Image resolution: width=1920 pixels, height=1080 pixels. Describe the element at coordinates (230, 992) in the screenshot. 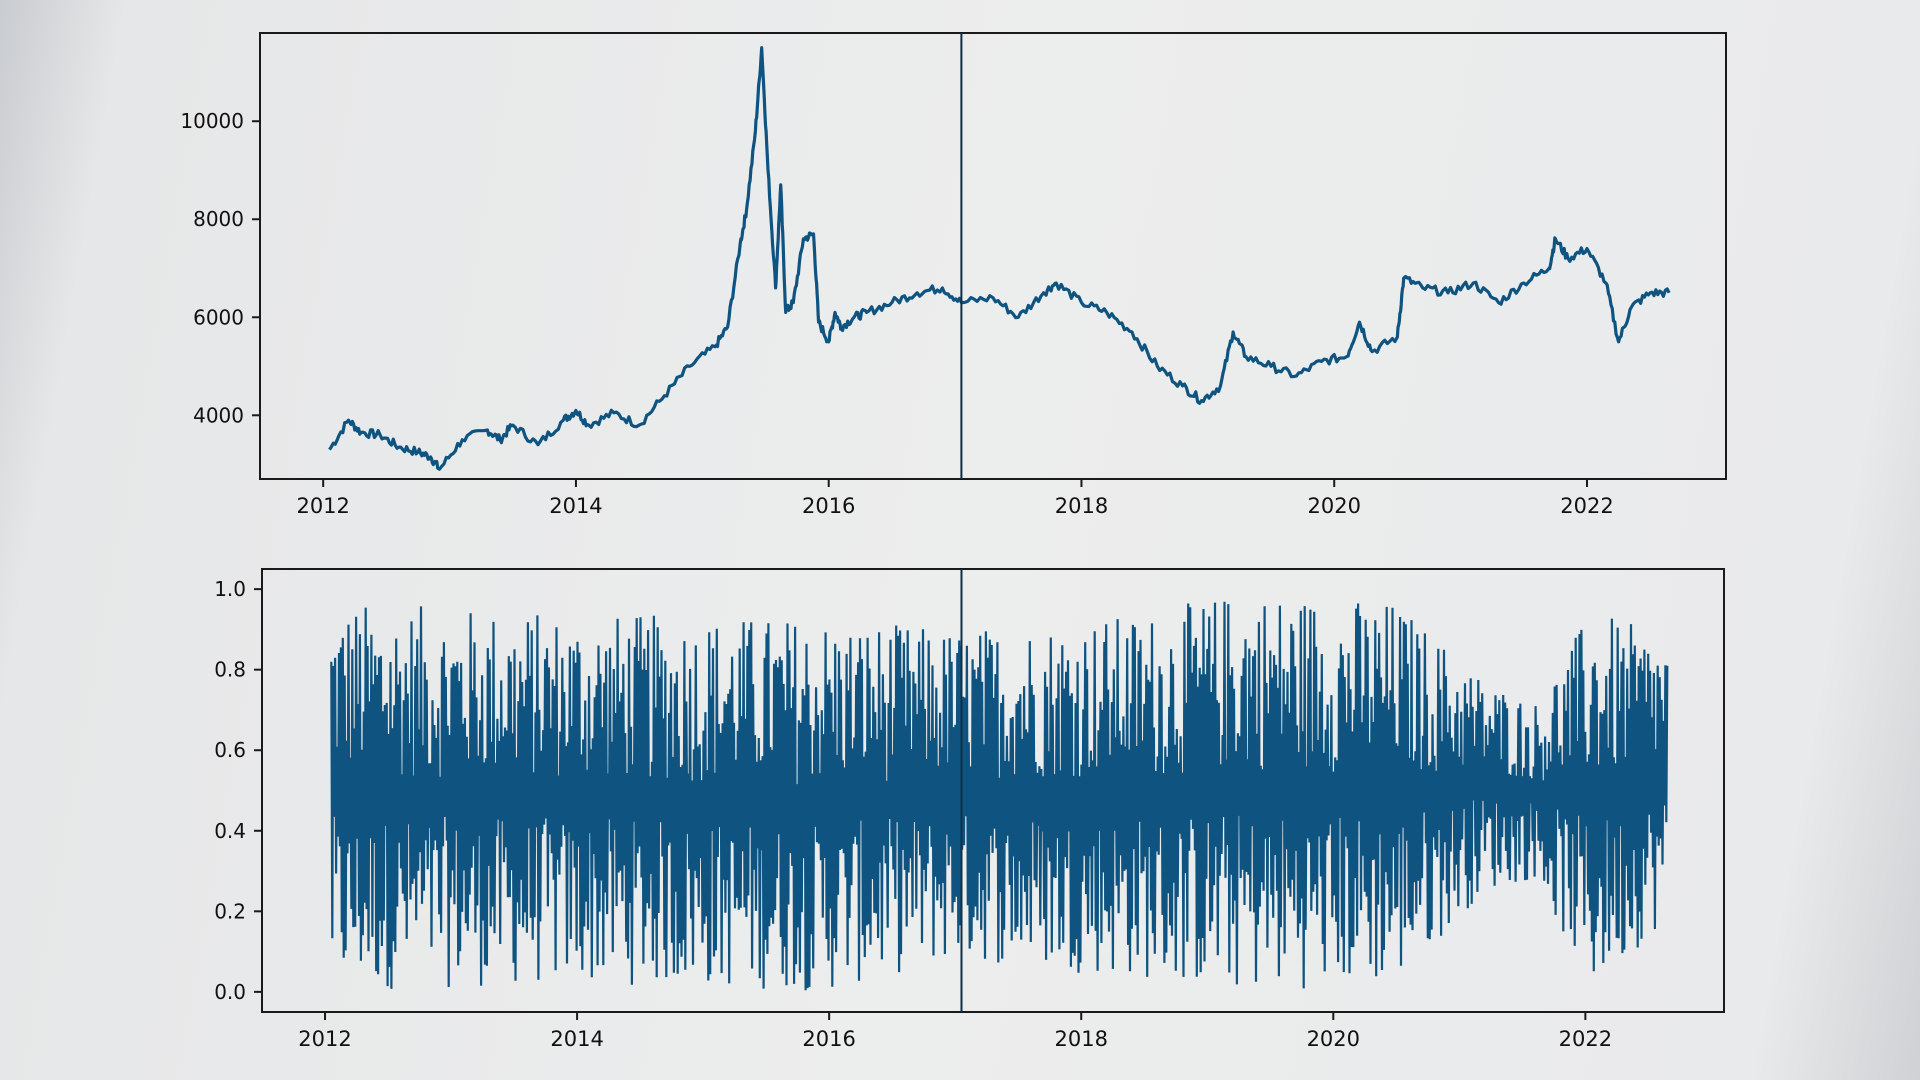

I see `bot-ytick-label: 0.0` at that location.